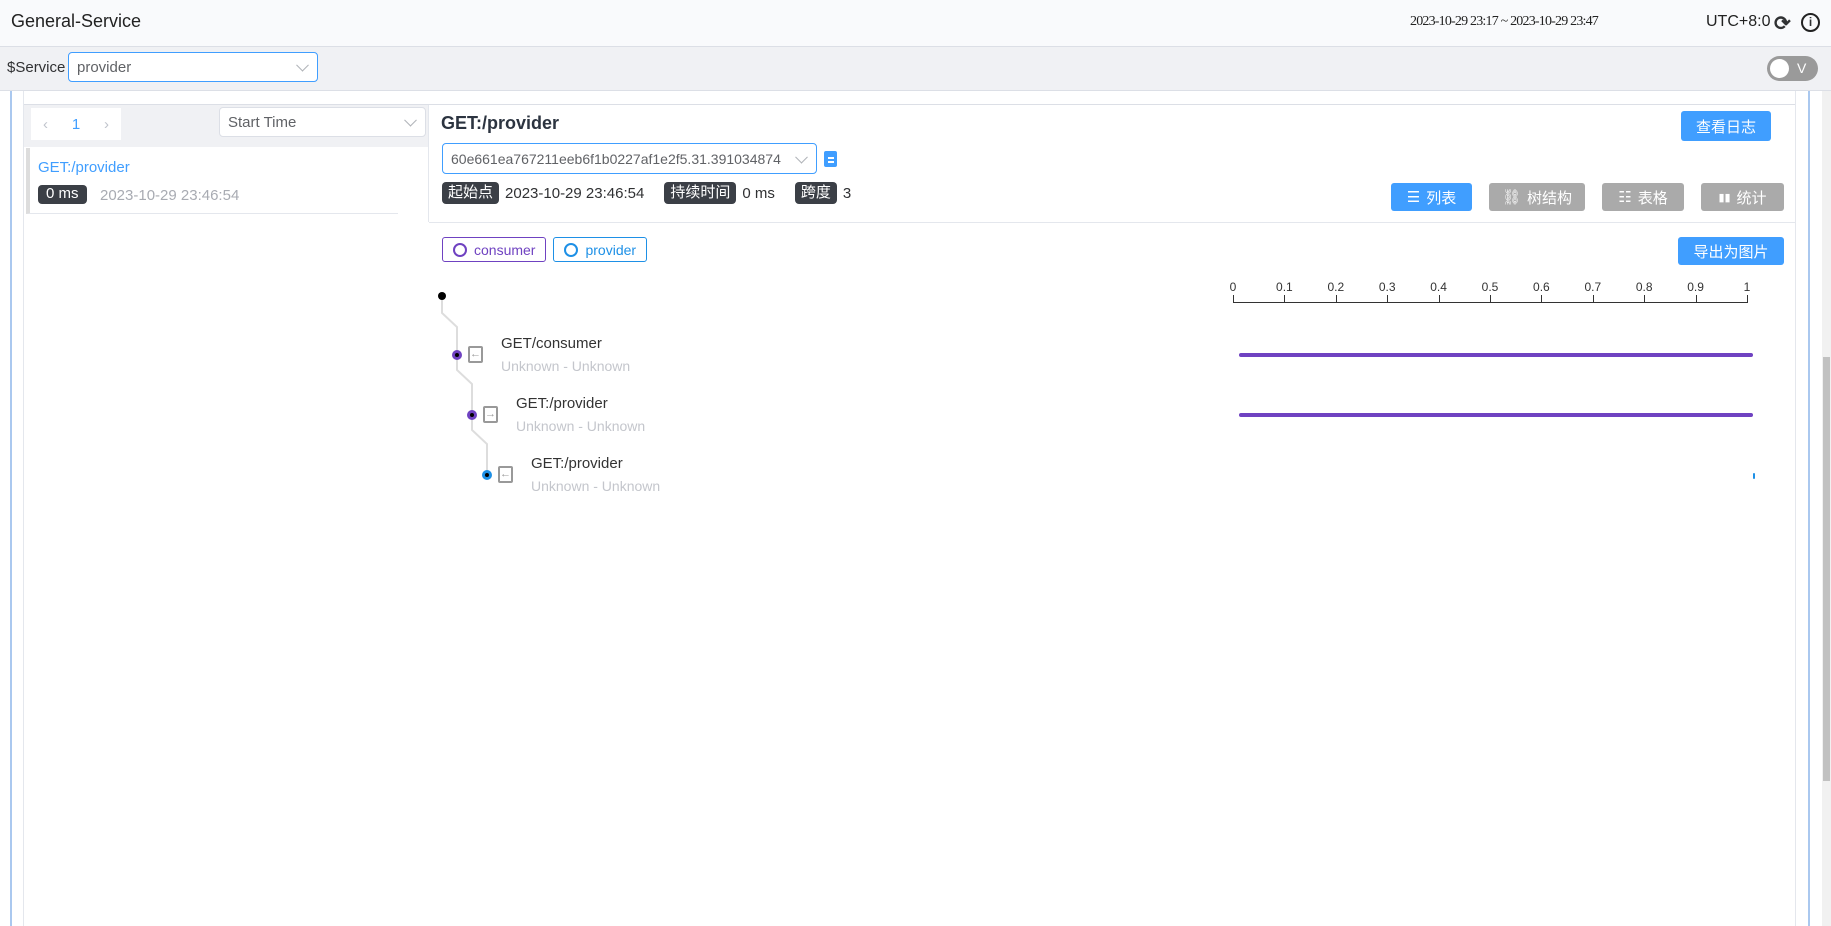  What do you see at coordinates (463, 383) in the screenshot?
I see `trace-tree-lines` at bounding box center [463, 383].